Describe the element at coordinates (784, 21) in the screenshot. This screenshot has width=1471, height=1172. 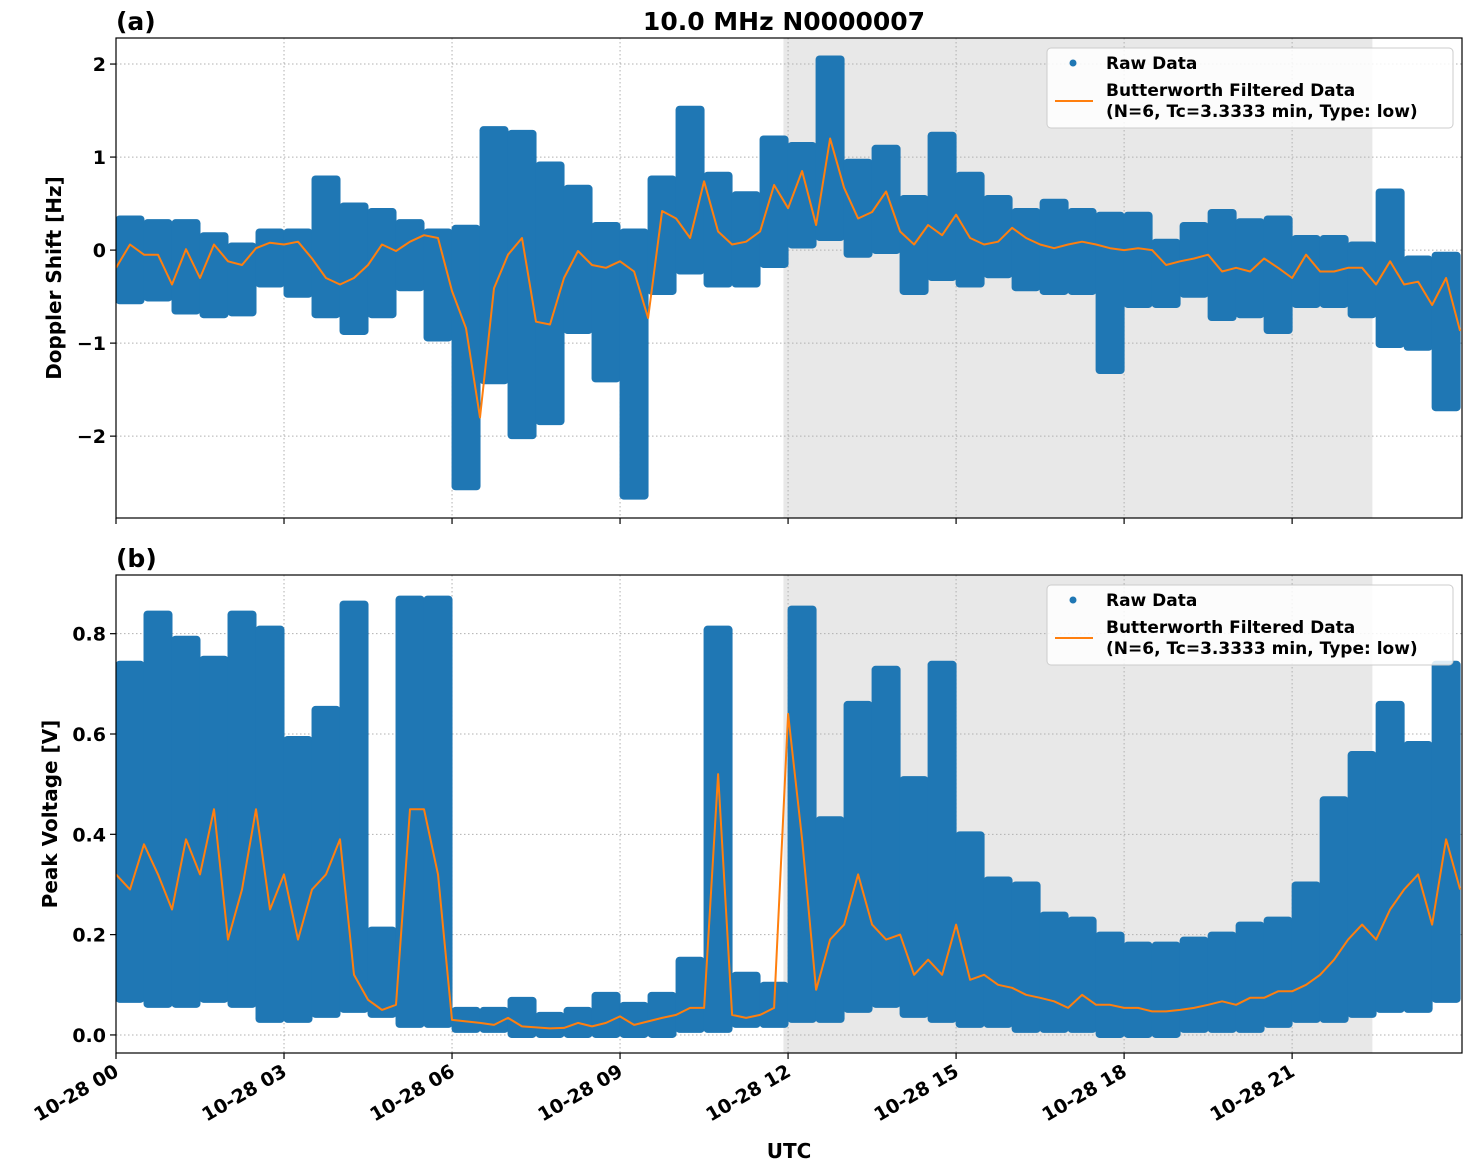
I see `figure-title: 10.0 MHz N0000007` at that location.